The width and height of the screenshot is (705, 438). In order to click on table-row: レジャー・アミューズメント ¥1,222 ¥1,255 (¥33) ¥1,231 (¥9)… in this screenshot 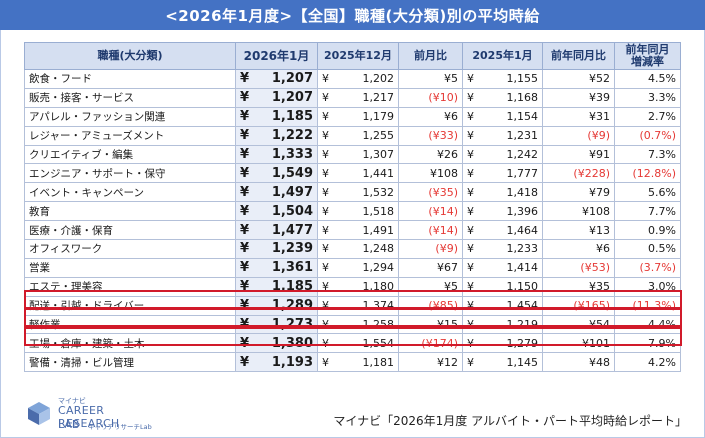, I will do `click(352, 135)`.